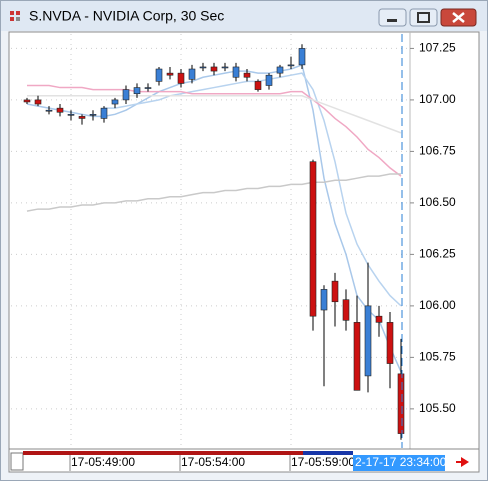  Describe the element at coordinates (437, 151) in the screenshot. I see `y-tick-label: 106.75` at that location.